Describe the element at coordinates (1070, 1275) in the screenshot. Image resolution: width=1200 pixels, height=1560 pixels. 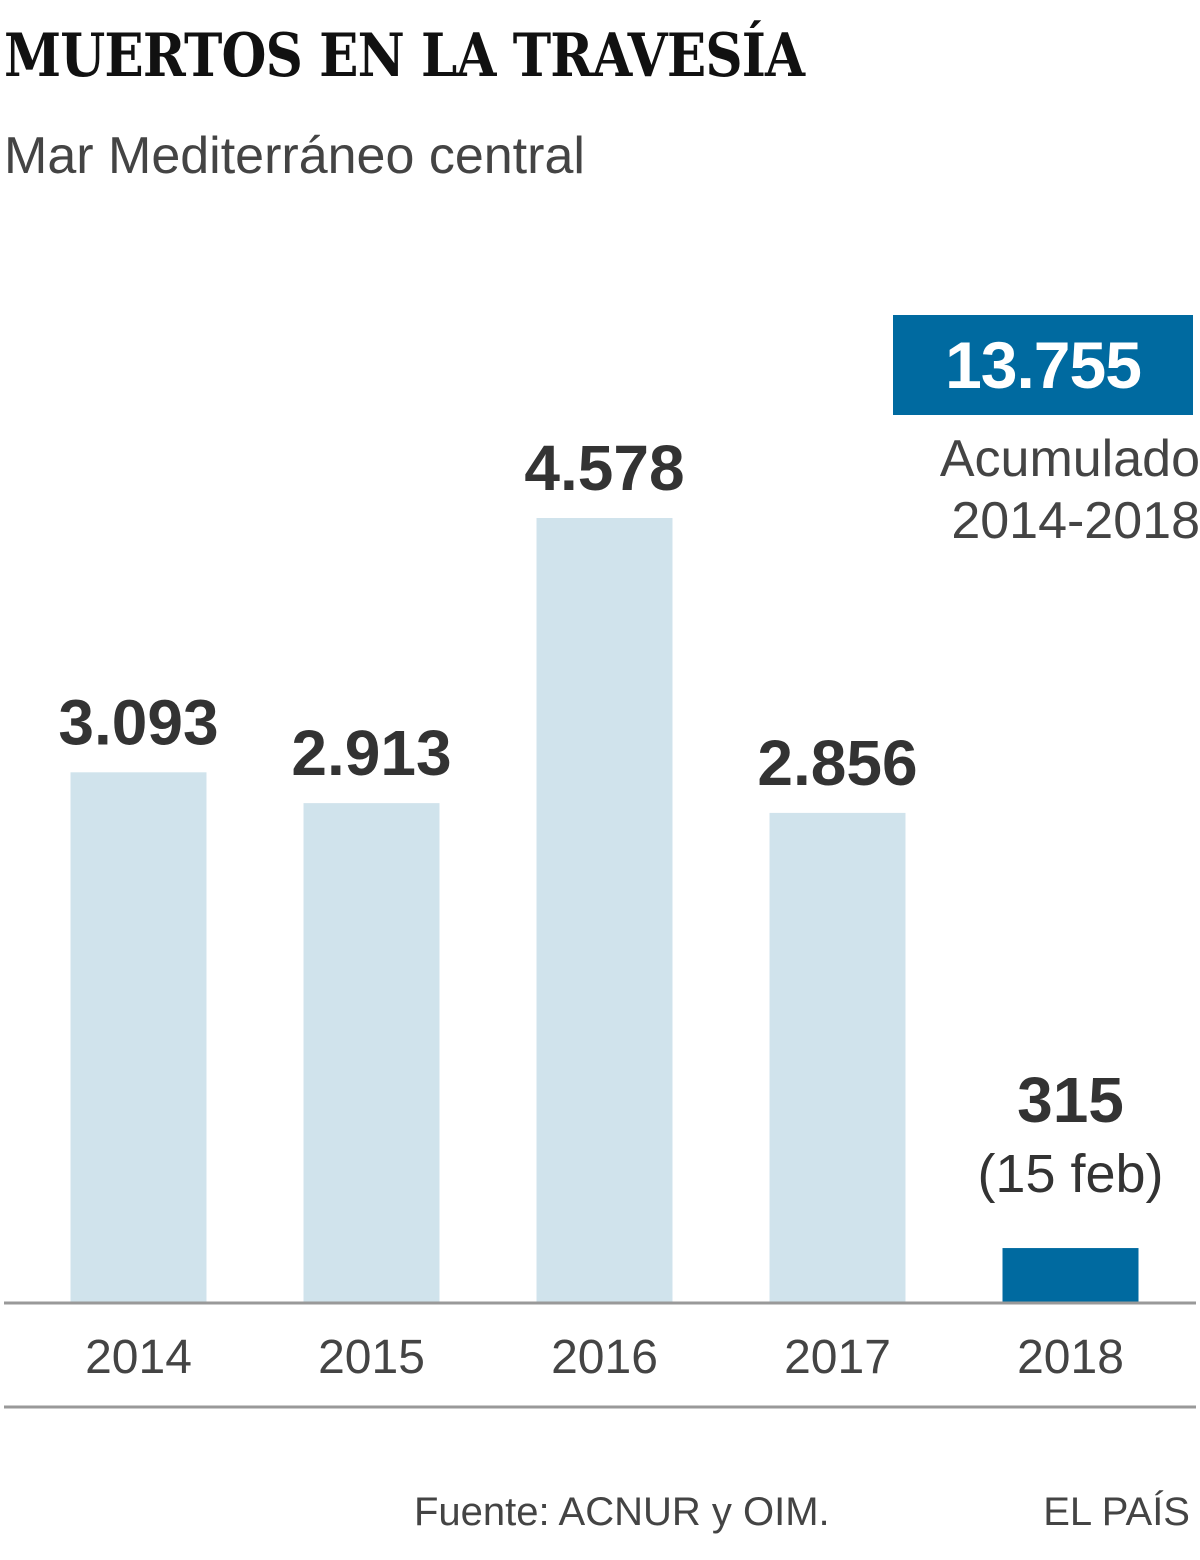
I see `bar-2018` at that location.